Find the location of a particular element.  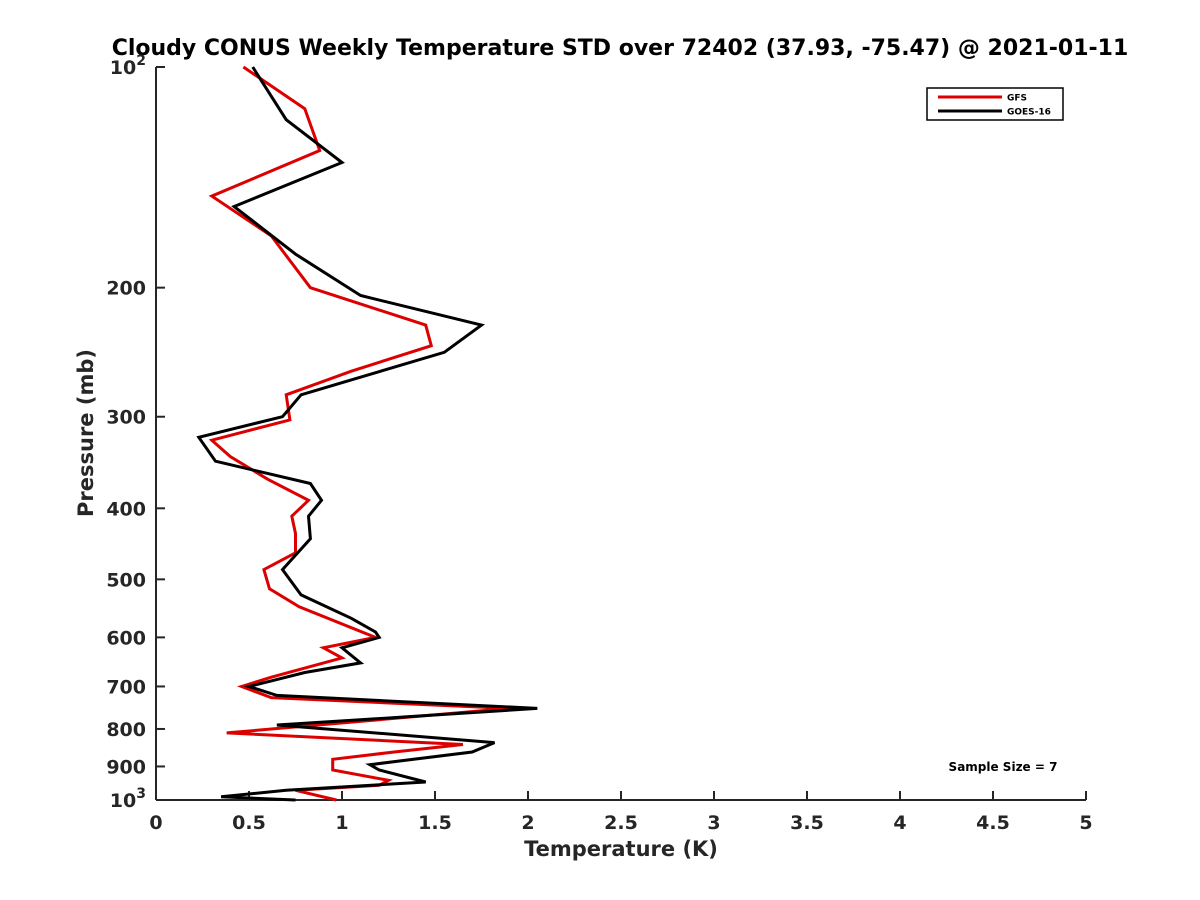

x-tick-label: 5 is located at coordinates (1085, 823).